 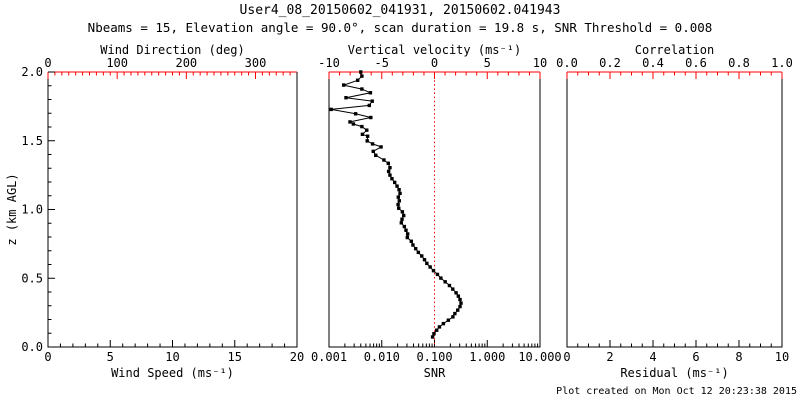 What do you see at coordinates (32, 278) in the screenshot?
I see `wind-y-tick-label: 0.5` at bounding box center [32, 278].